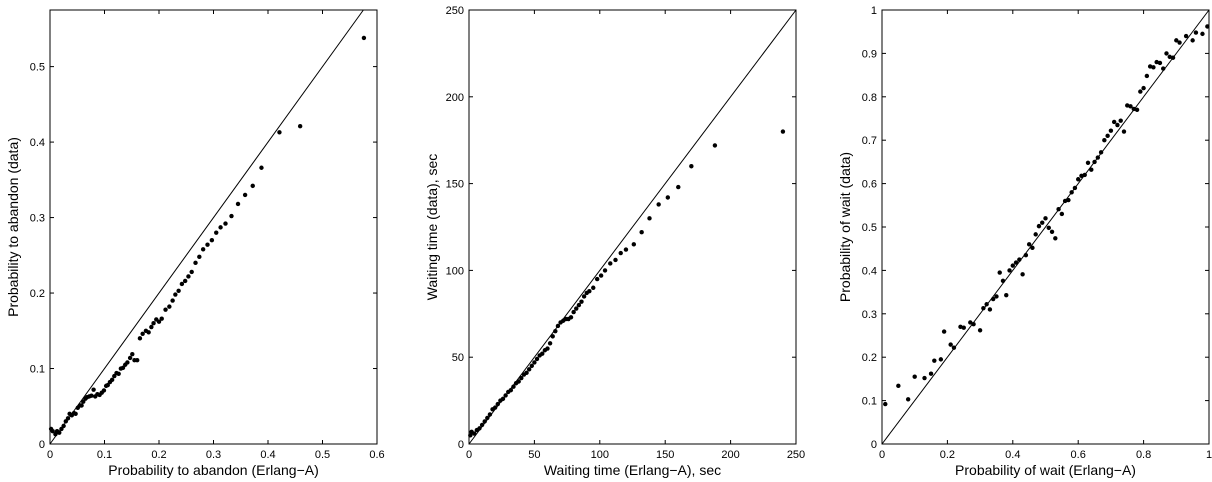 This screenshot has height=482, width=1212. Describe the element at coordinates (213, 470) in the screenshot. I see `x-axis-label: Probability to abandon (Erlang−A)` at that location.